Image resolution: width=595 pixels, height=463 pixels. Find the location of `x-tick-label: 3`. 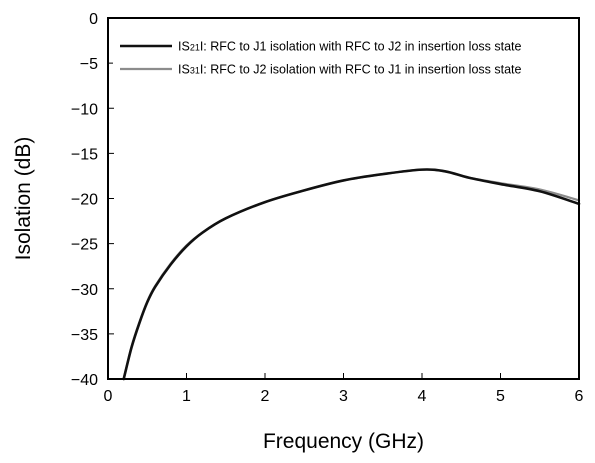

x-tick-label: 3 is located at coordinates (343, 396).